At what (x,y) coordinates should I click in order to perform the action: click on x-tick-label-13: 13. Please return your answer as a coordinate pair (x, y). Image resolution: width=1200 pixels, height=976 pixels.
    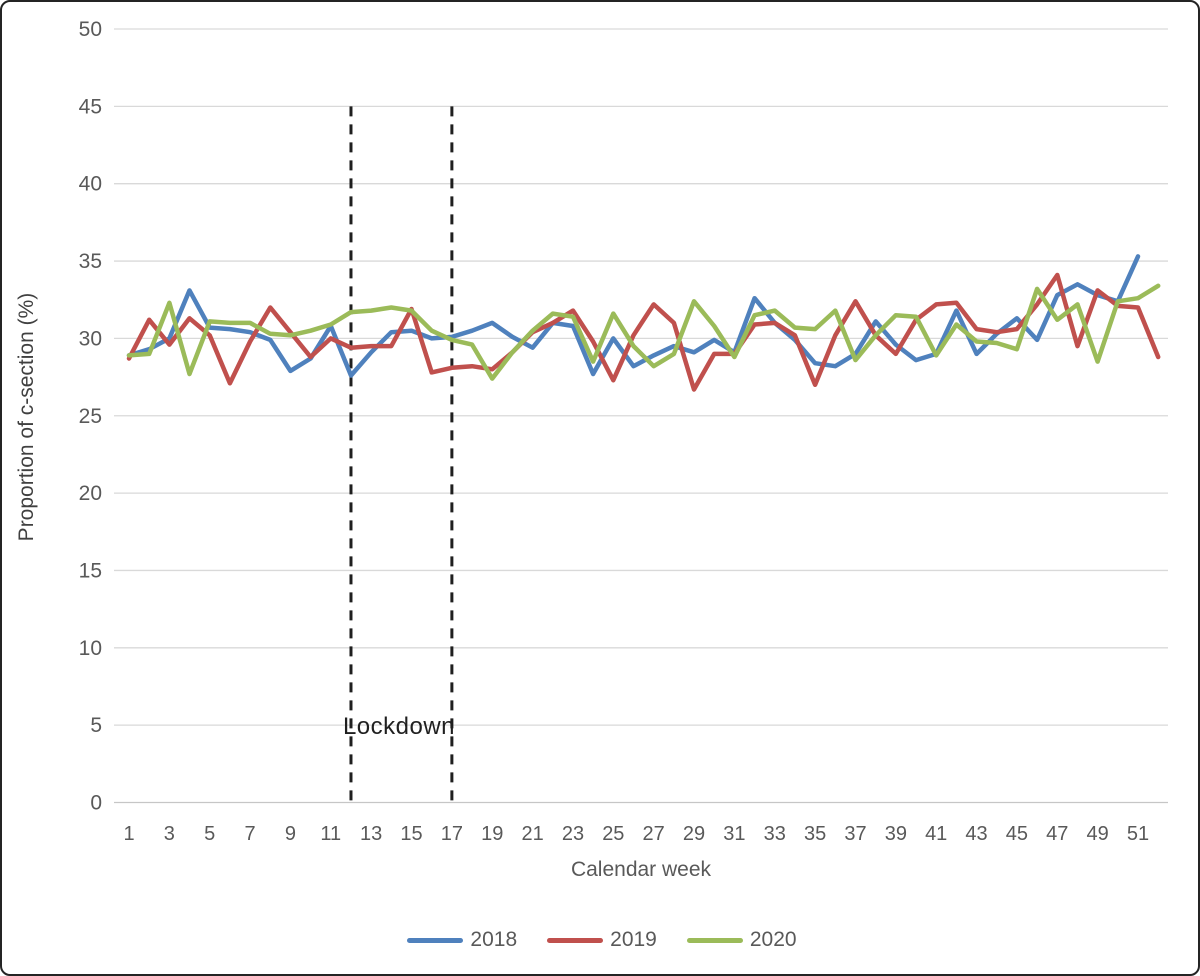
    Looking at the image, I should click on (371, 834).